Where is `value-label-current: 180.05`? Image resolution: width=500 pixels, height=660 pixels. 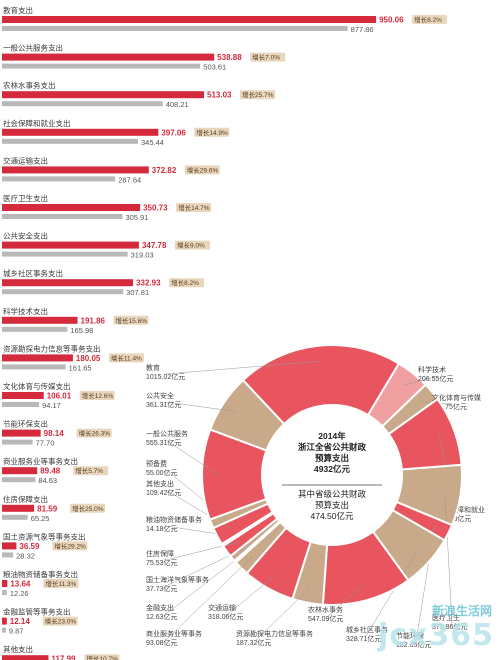 value-label-current: 180.05 is located at coordinates (88, 358).